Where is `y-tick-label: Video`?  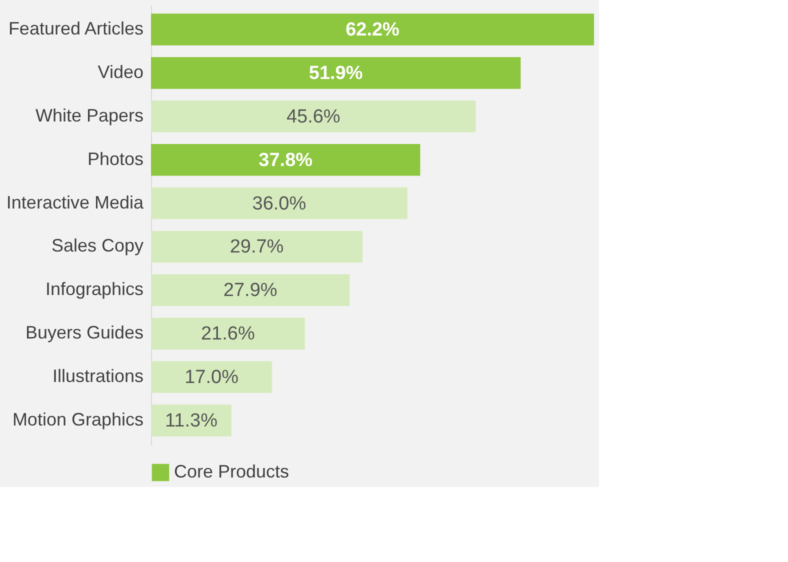
y-tick-label: Video is located at coordinates (121, 72).